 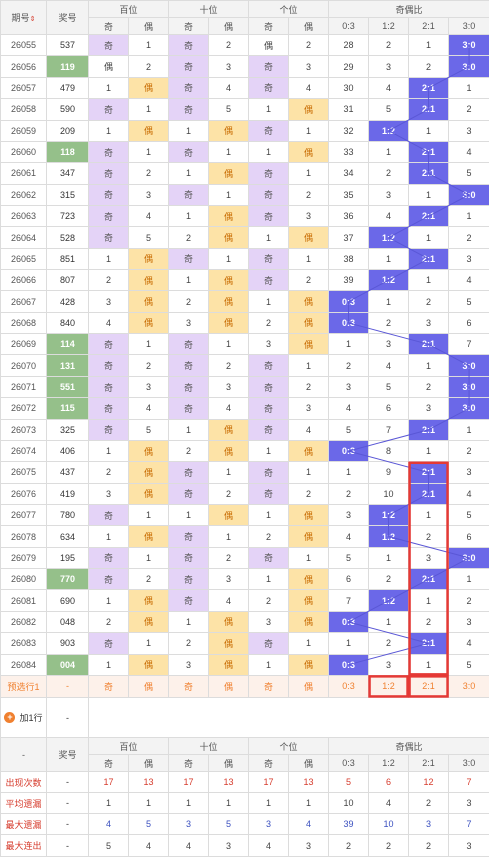 What do you see at coordinates (23, 472) in the screenshot?
I see `period-cell: 26075` at bounding box center [23, 472].